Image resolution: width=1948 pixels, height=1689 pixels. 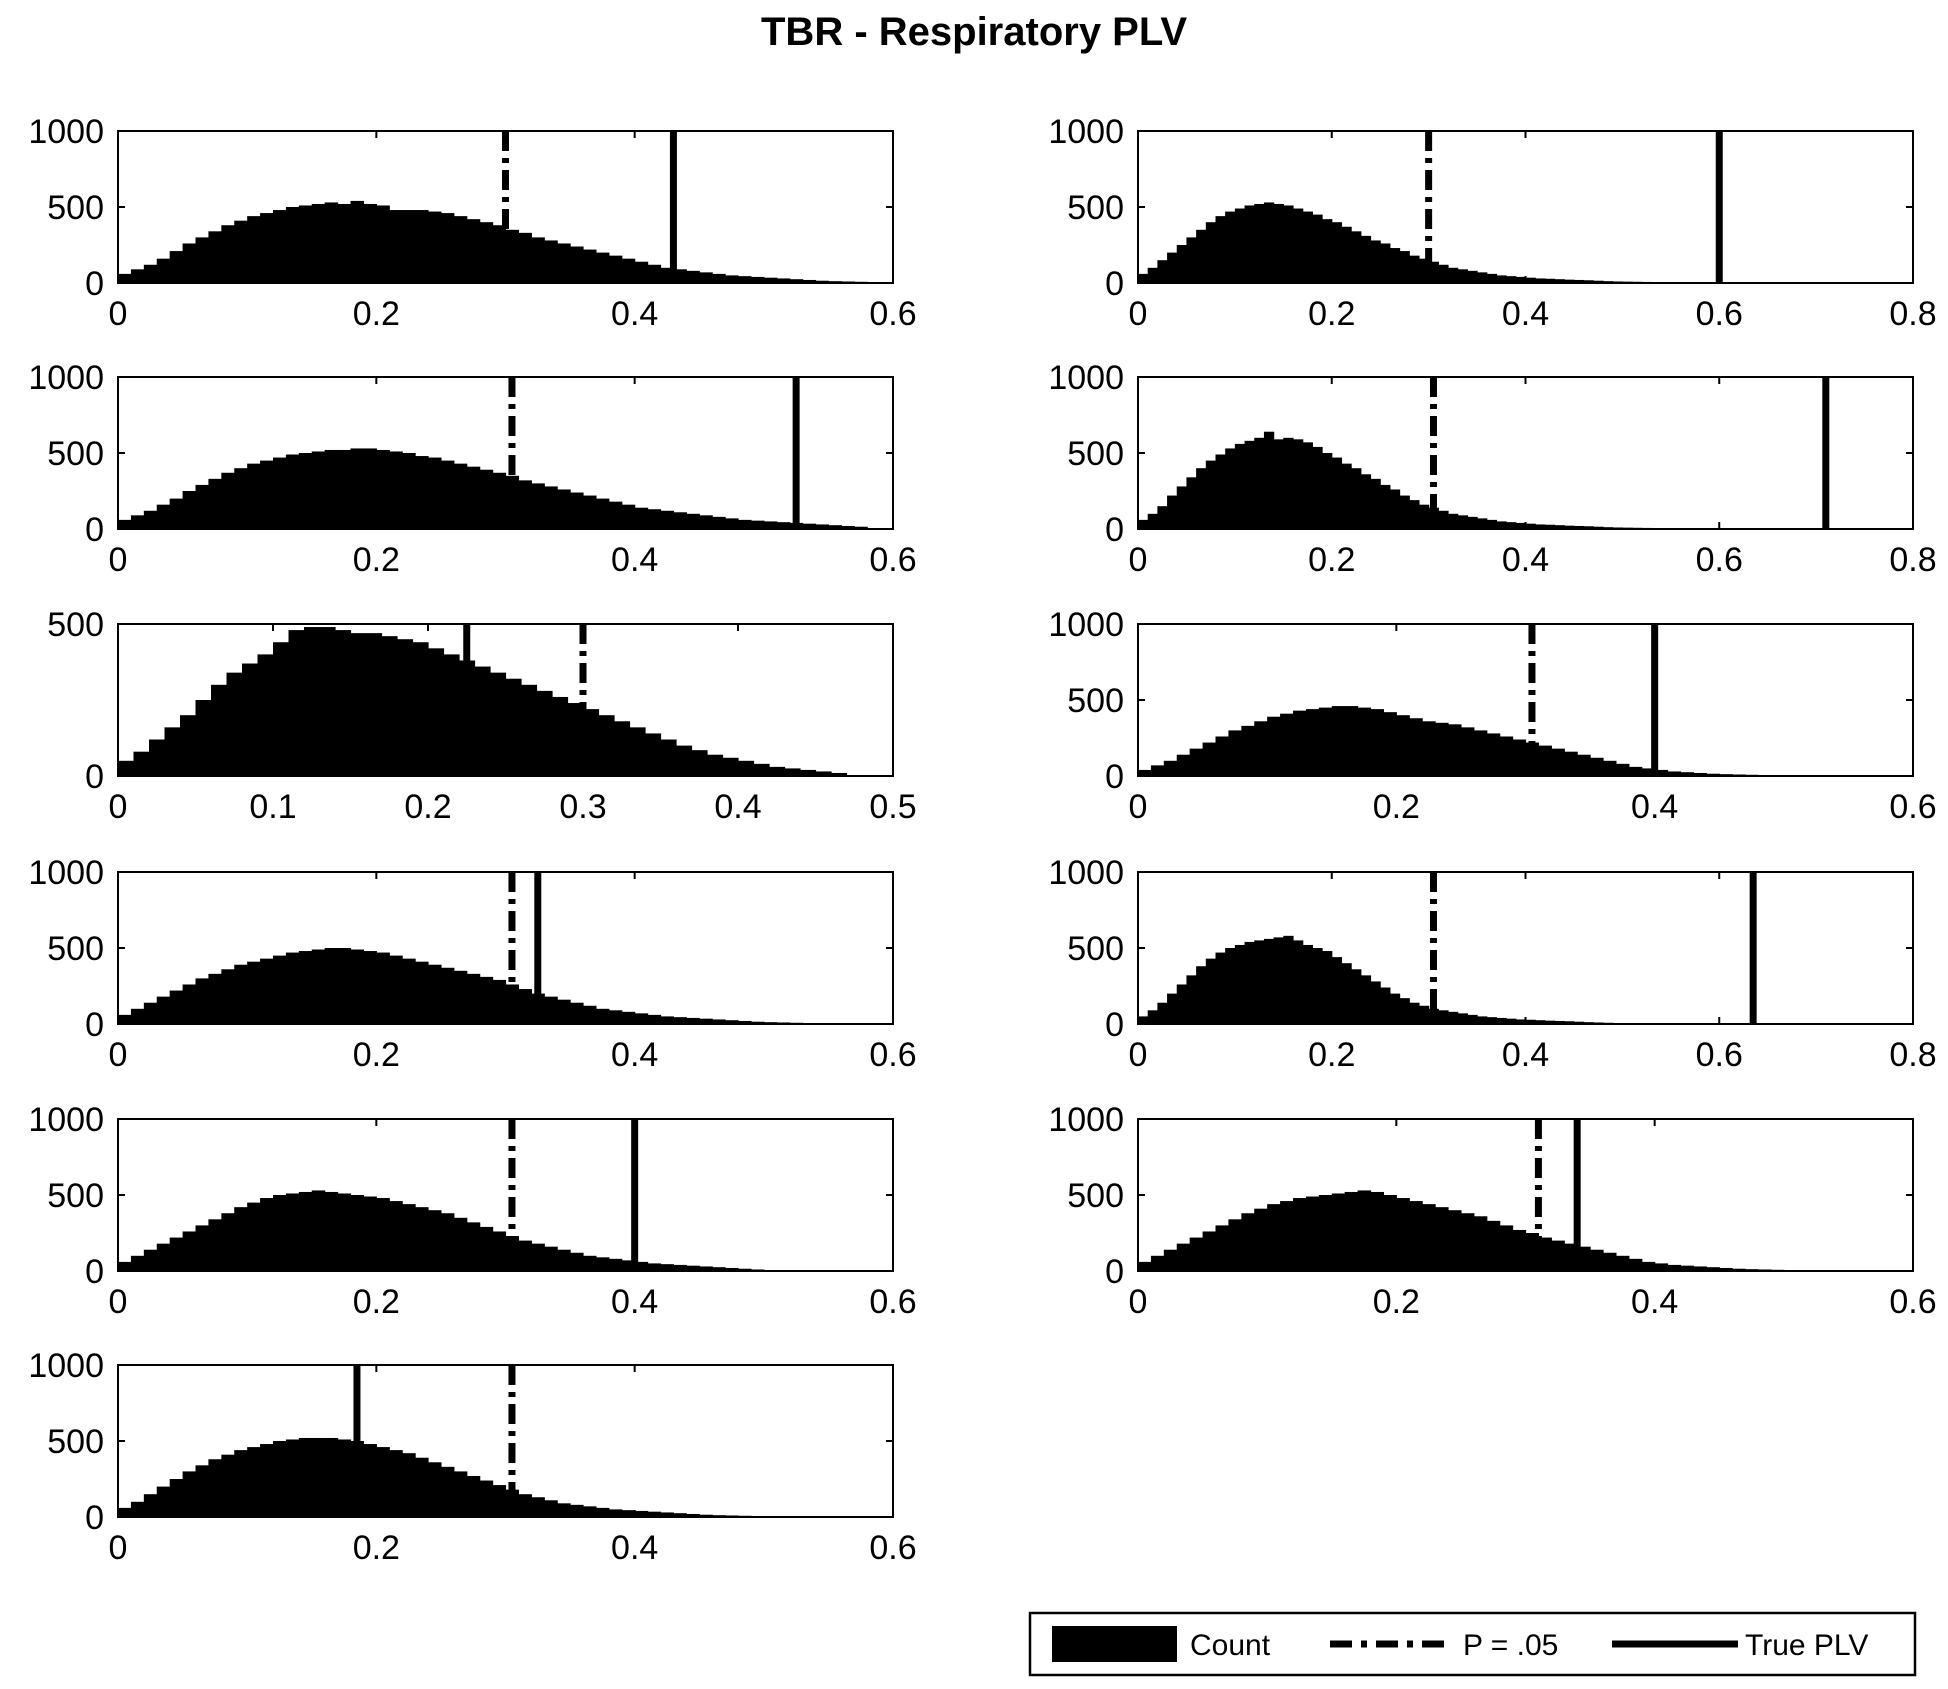 I want to click on x-tick-label: 0.5, so click(x=892, y=807).